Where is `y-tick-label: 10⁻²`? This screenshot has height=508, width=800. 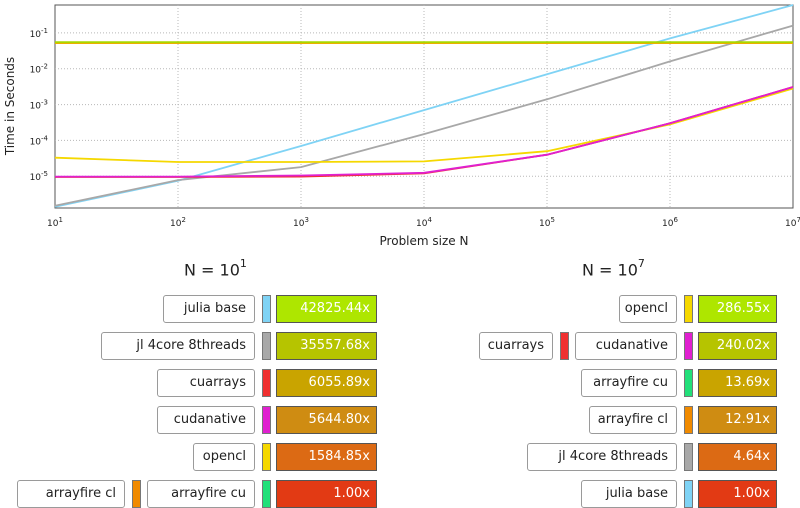 y-tick-label: 10⁻² is located at coordinates (39, 69).